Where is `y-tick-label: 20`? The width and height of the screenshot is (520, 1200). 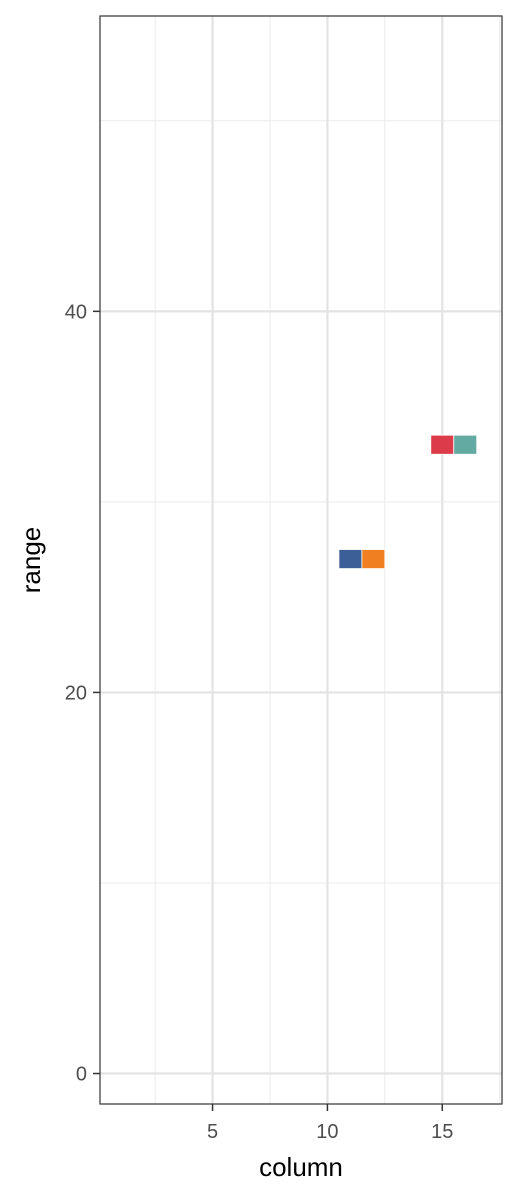
y-tick-label: 20 is located at coordinates (76, 693).